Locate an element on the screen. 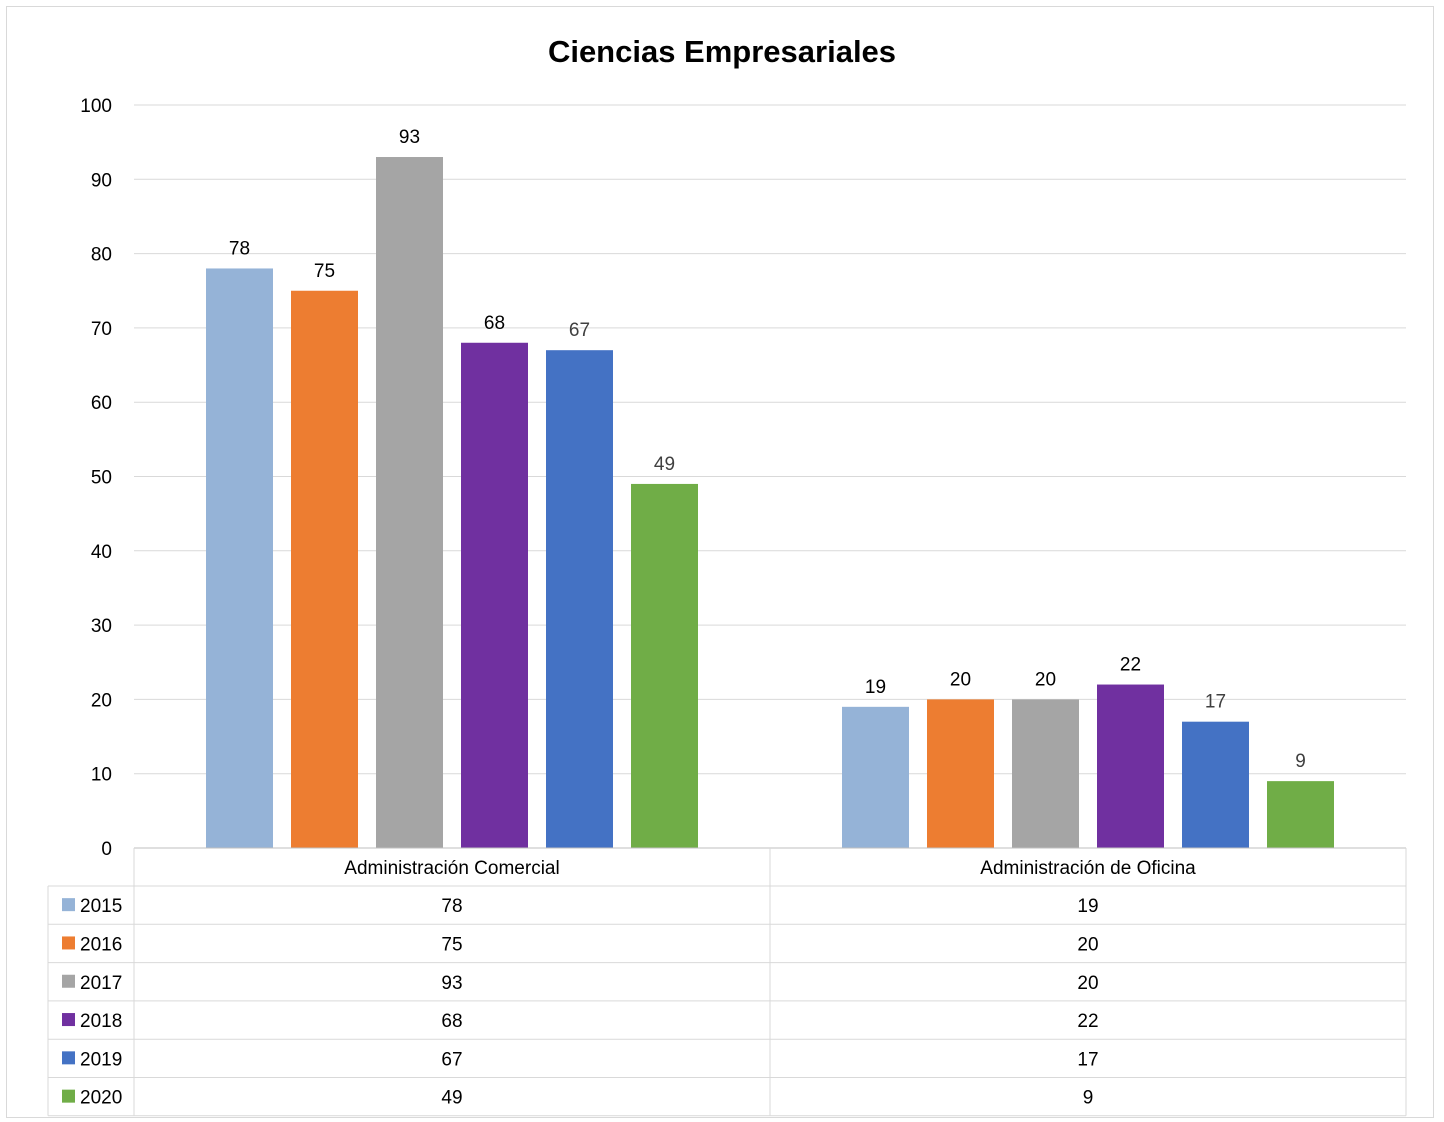 Image resolution: width=1444 pixels, height=1122 pixels. y-tick-label: 60 is located at coordinates (101, 403).